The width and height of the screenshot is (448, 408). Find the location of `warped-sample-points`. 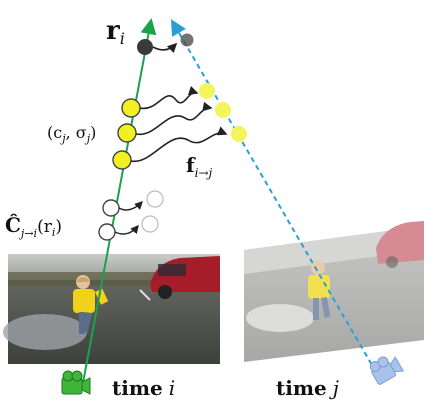

warped-sample-points is located at coordinates (223, 112).